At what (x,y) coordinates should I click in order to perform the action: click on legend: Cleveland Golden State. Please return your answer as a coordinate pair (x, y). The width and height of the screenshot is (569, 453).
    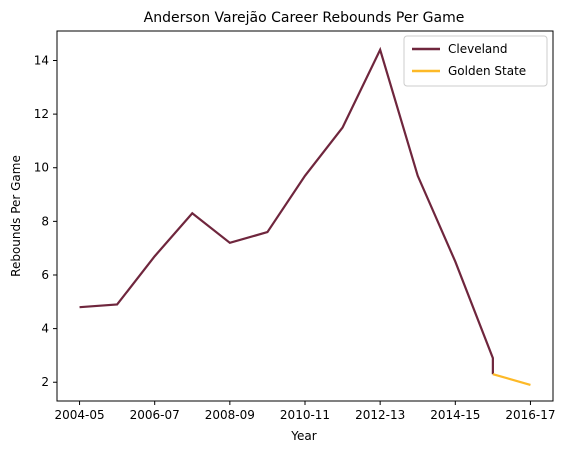
    Looking at the image, I should click on (475, 61).